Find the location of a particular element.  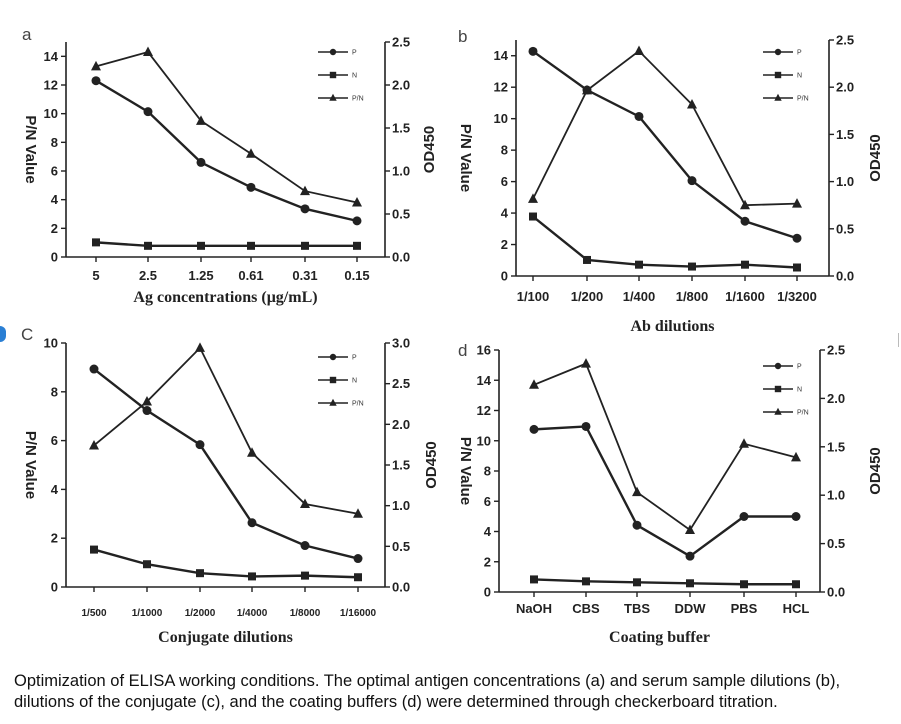

x-tick-label: HCL is located at coordinates (796, 608).